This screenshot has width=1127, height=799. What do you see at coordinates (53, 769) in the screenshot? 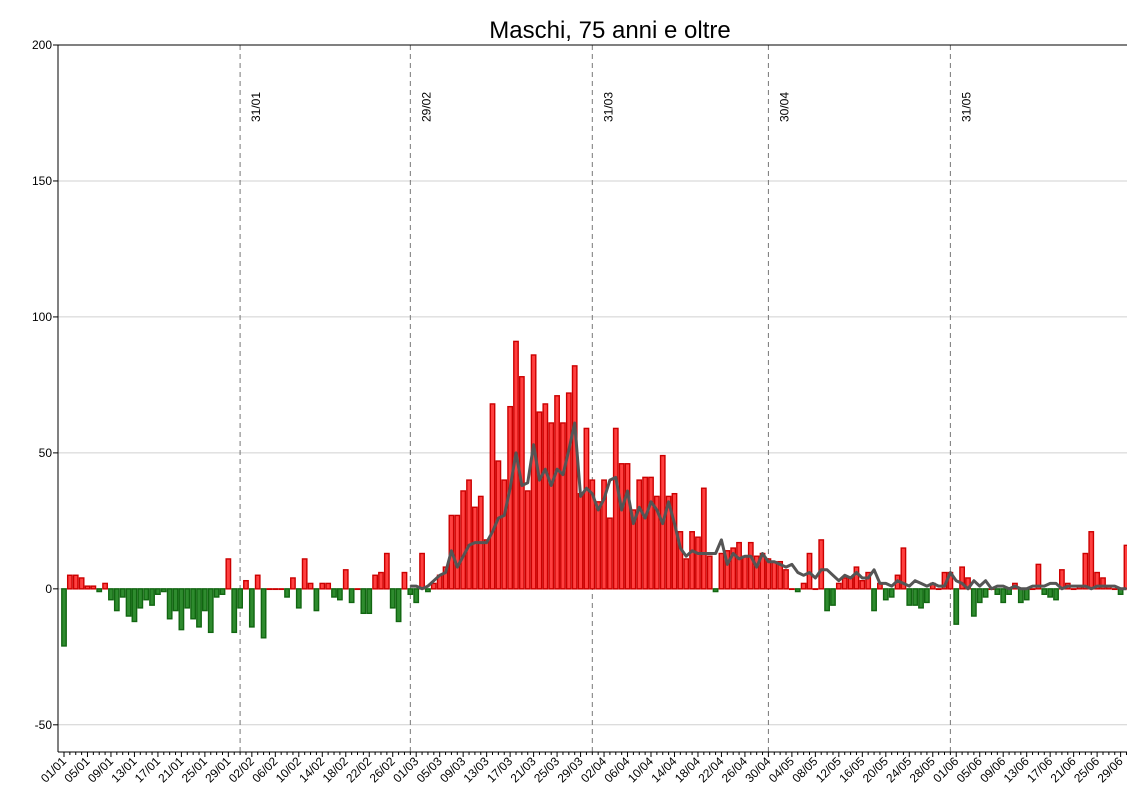
I see `x-tick-label: 01/01` at bounding box center [53, 769].